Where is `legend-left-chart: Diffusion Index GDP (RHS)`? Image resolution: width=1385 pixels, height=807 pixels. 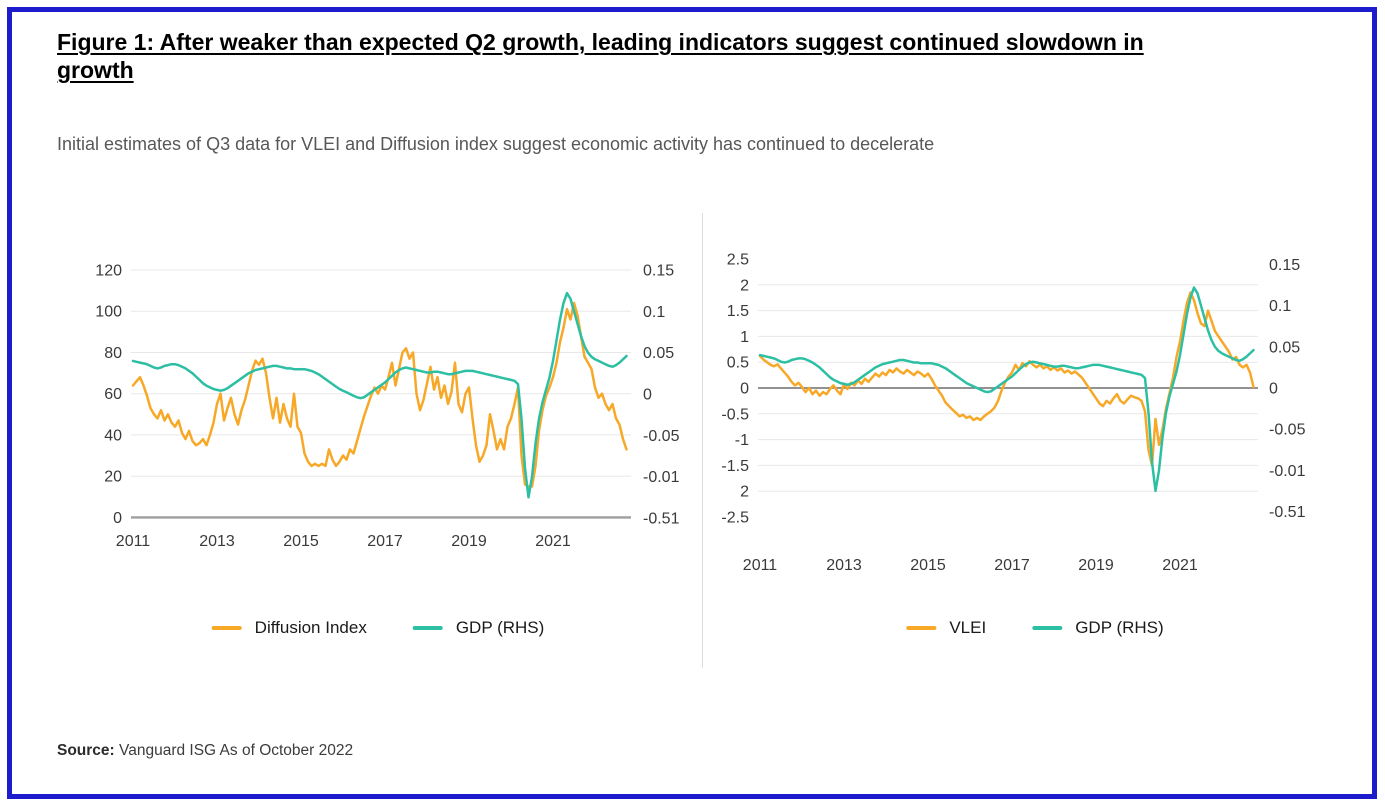 legend-left-chart: Diffusion Index GDP (RHS) is located at coordinates (378, 628).